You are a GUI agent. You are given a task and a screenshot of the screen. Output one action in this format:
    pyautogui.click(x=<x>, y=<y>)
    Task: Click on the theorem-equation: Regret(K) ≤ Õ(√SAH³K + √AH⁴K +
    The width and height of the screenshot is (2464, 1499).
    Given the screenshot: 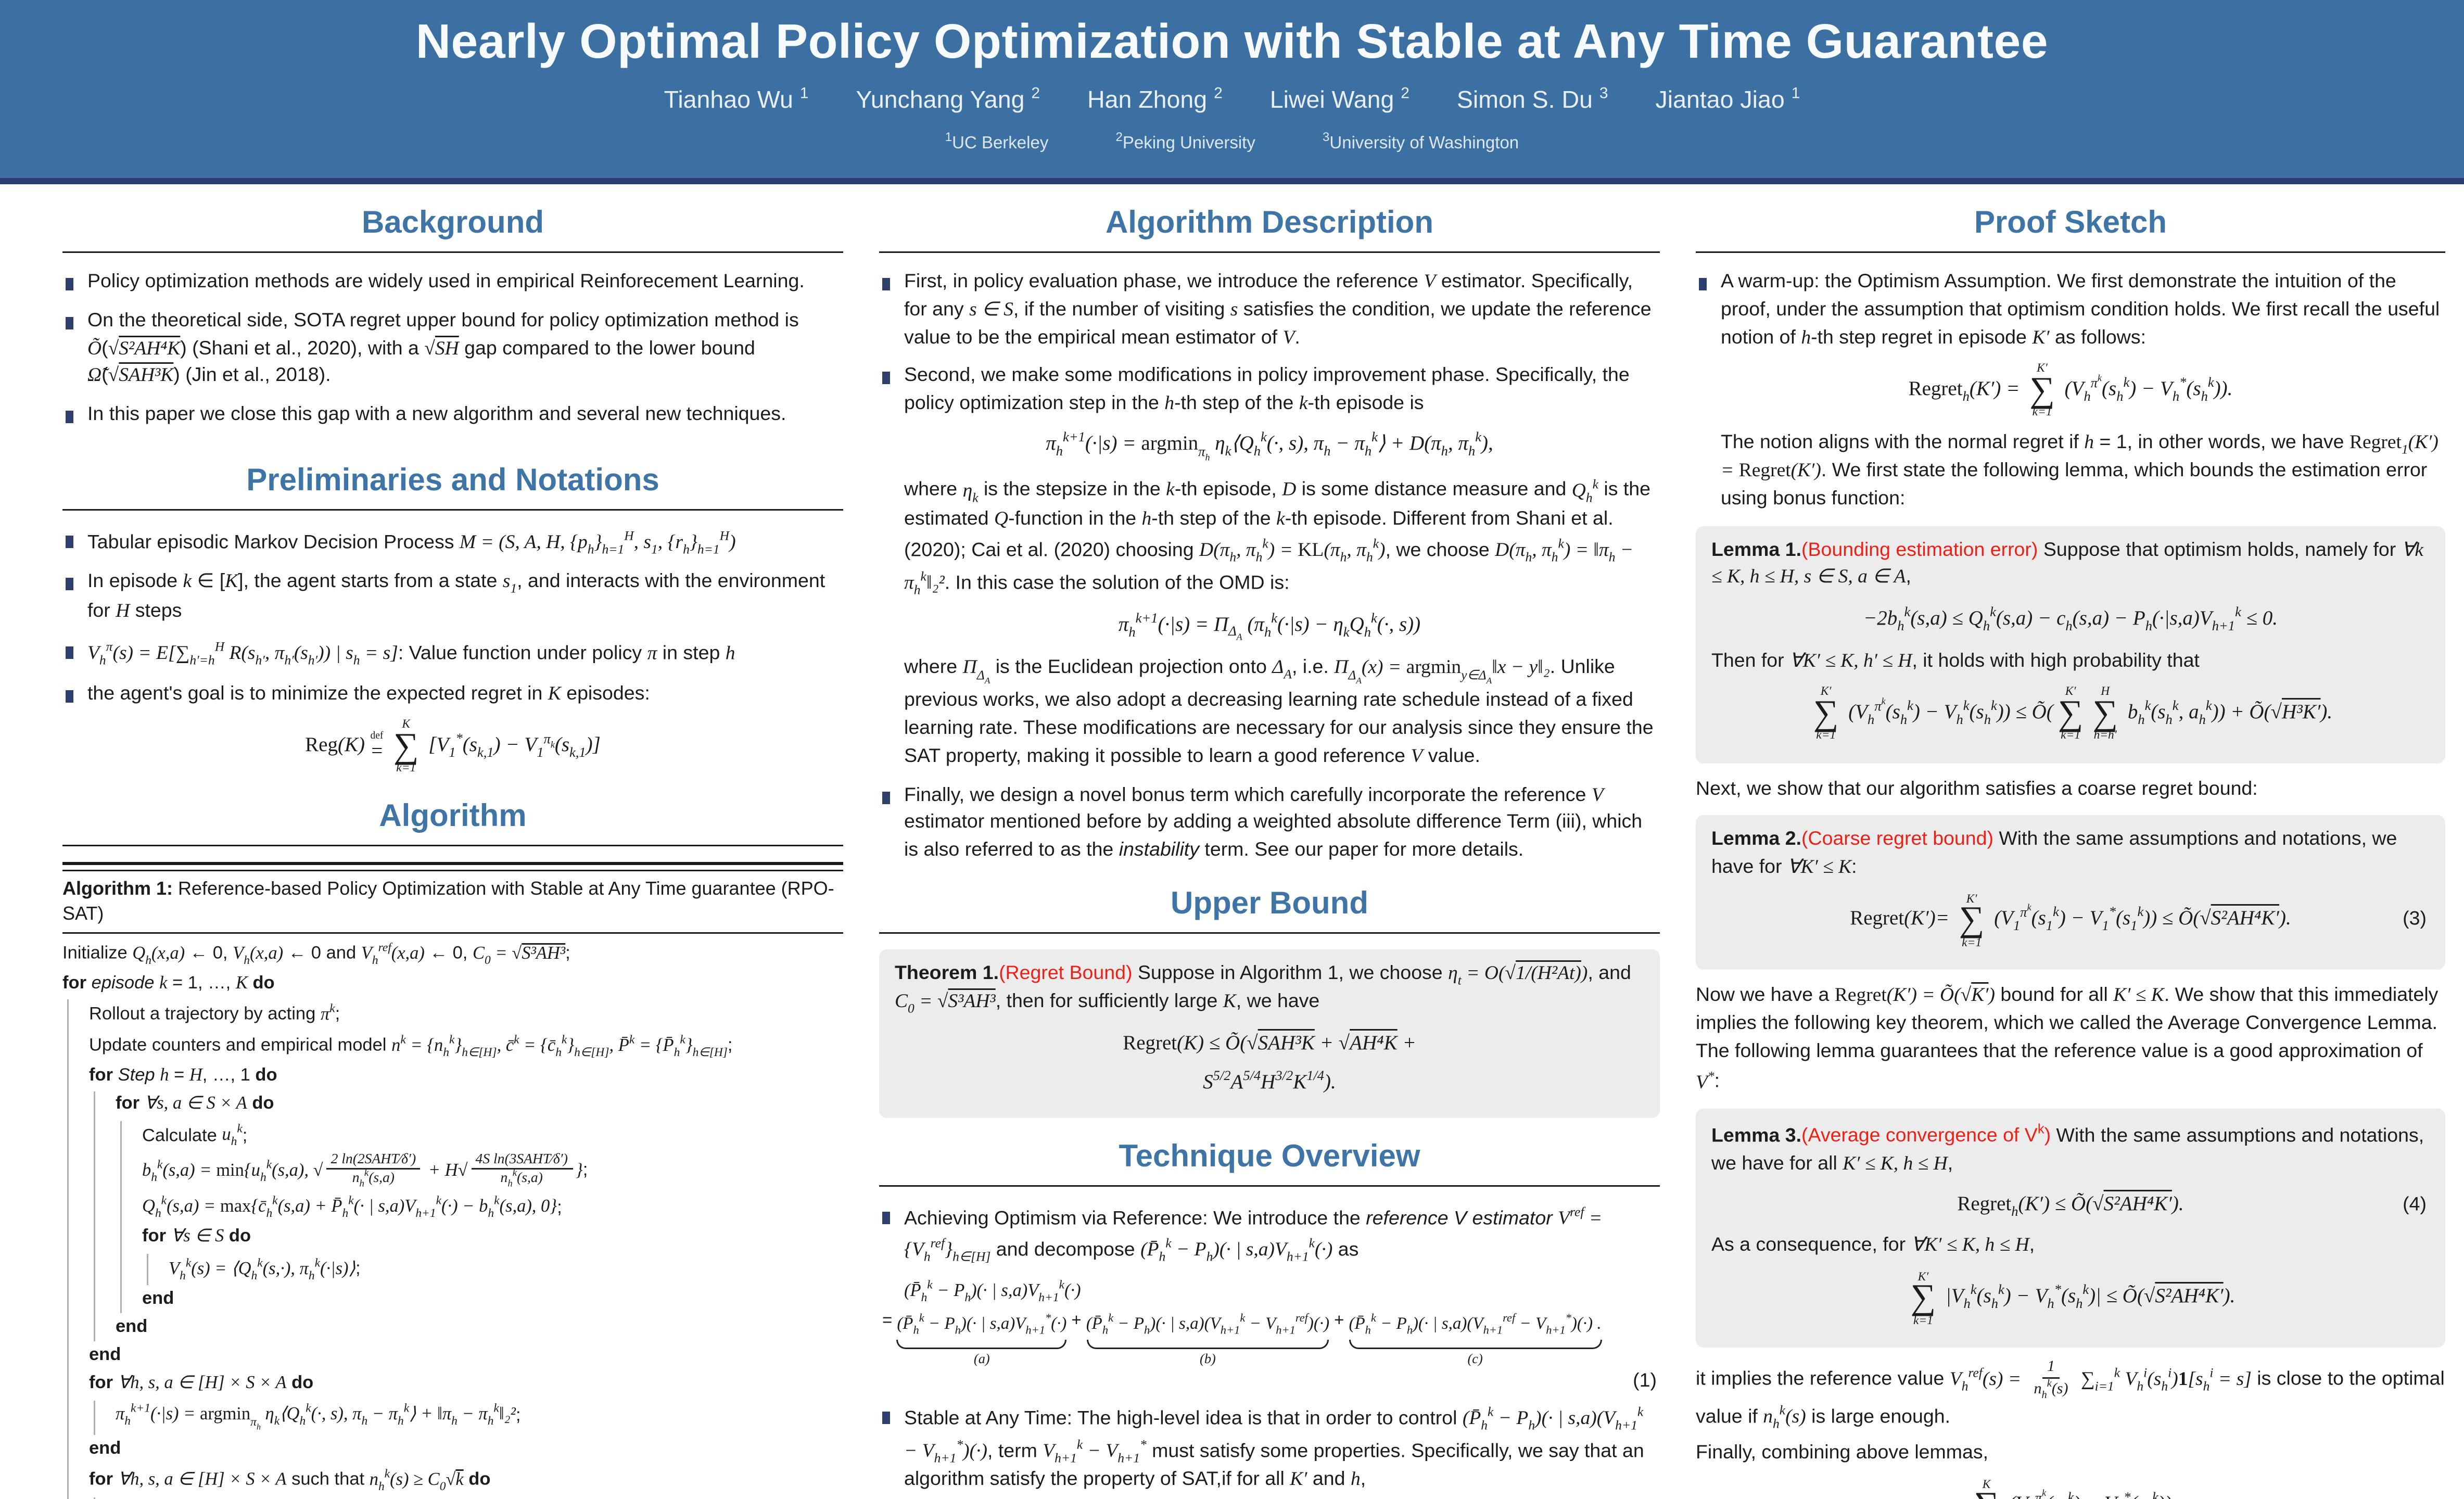 What is the action you would take?
    pyautogui.click(x=1269, y=1043)
    